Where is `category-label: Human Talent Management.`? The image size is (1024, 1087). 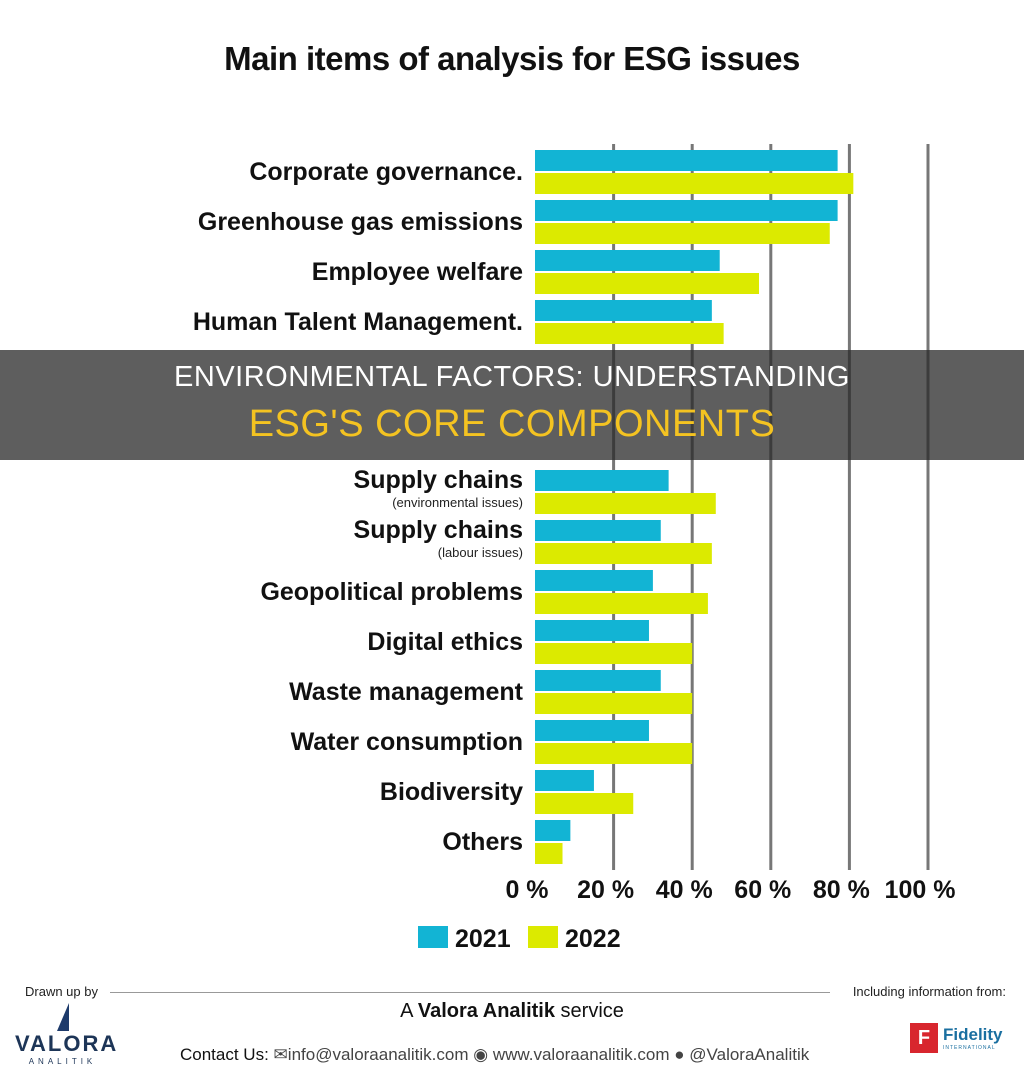
category-label: Human Talent Management. is located at coordinates (358, 322).